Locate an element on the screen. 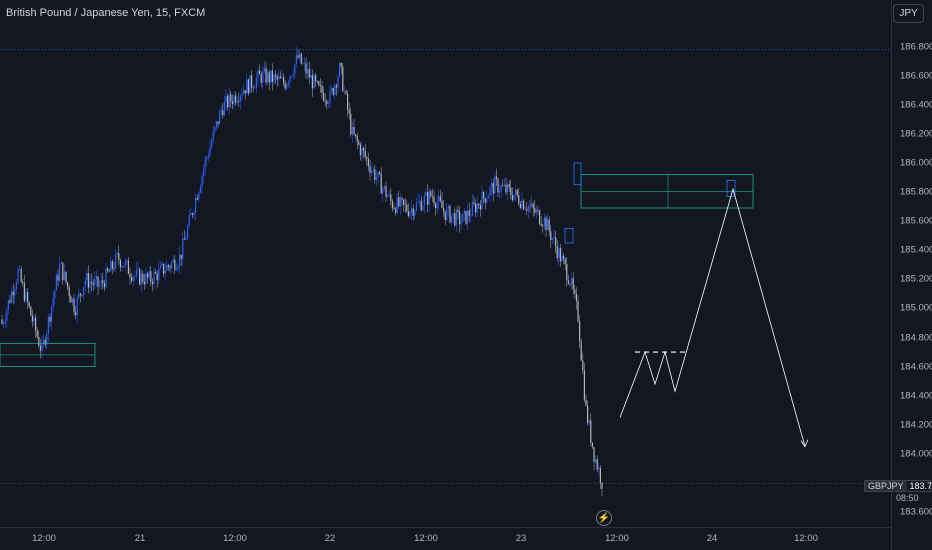 The height and width of the screenshot is (550, 932). time-tick-label: 21 is located at coordinates (140, 538).